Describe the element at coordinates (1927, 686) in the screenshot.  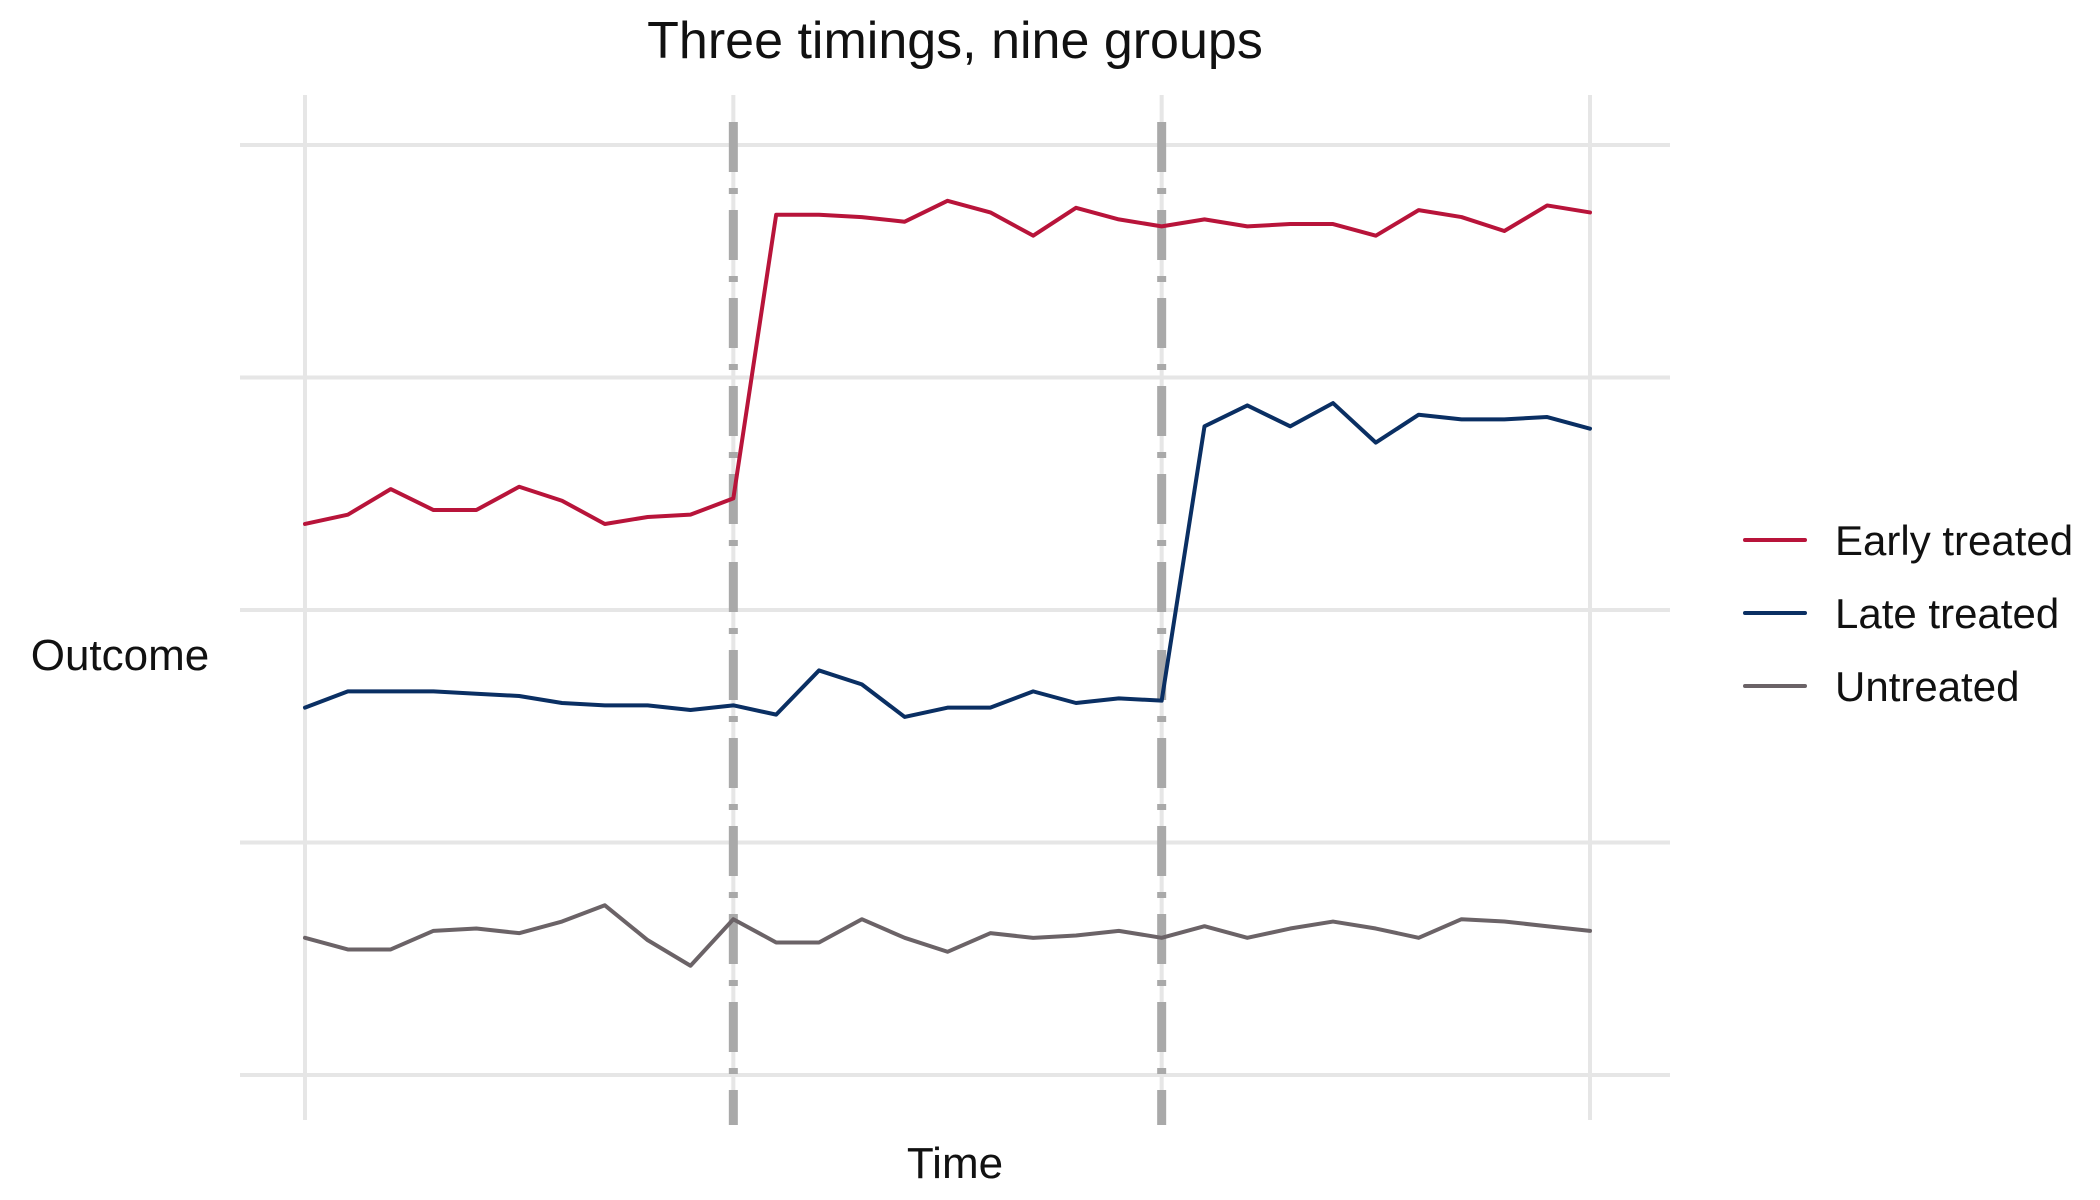
I see `legend-label: Untreated` at that location.